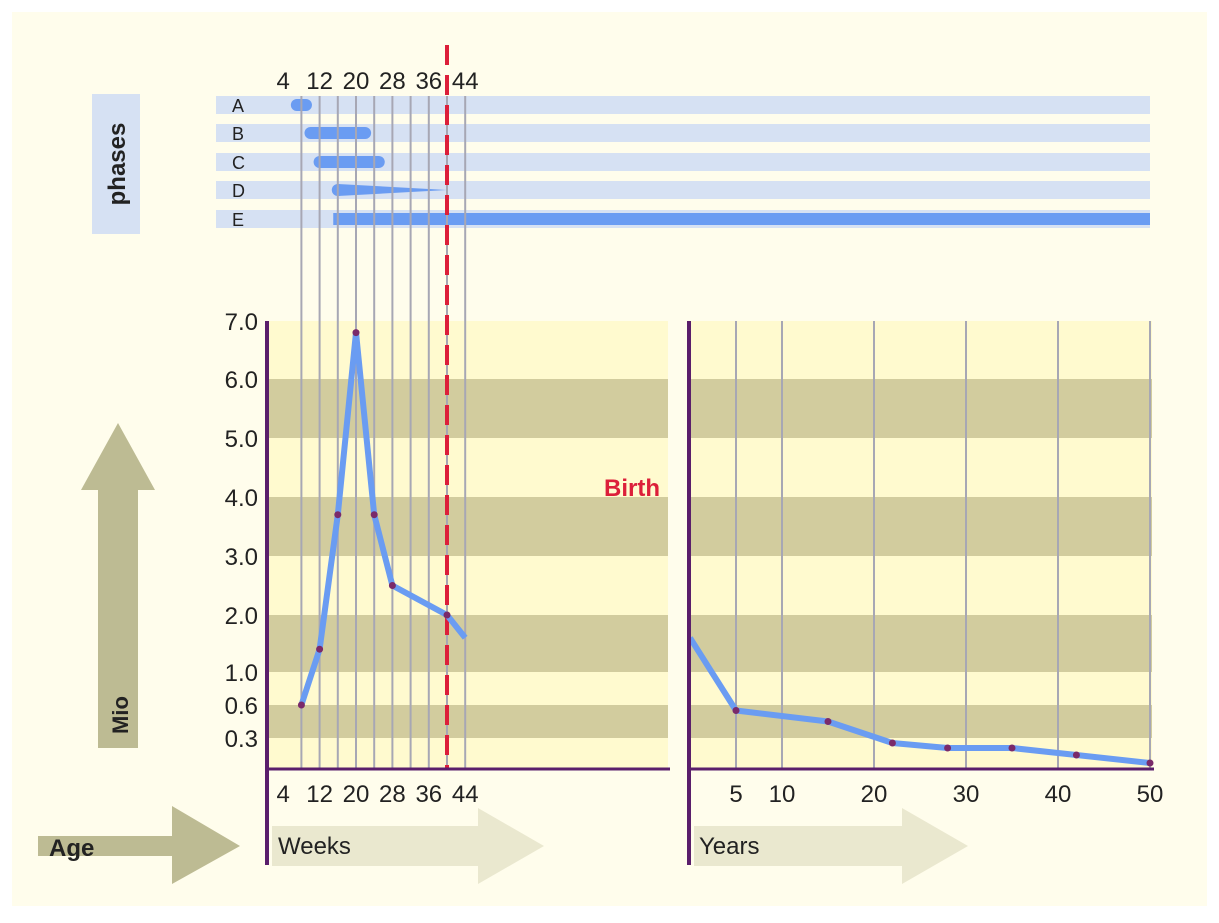 This screenshot has width=1219, height=923. What do you see at coordinates (356, 81) in the screenshot?
I see `top-tick-label: 20` at bounding box center [356, 81].